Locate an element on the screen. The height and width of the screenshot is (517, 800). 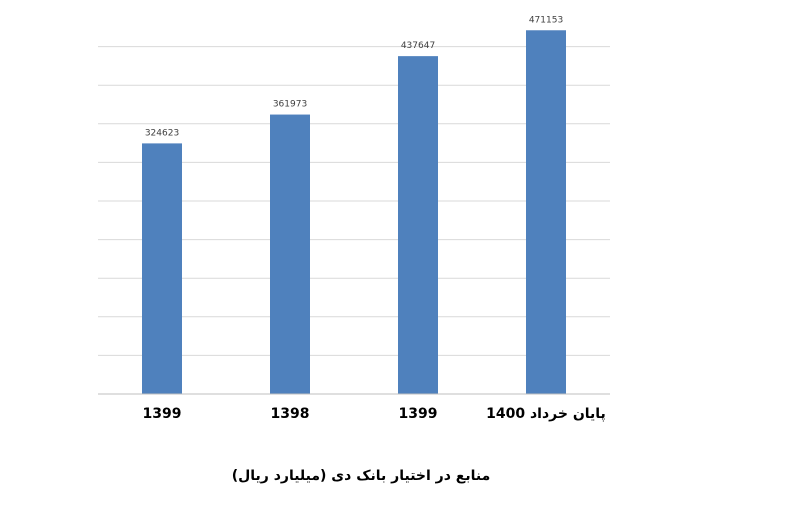
data-label: 324623 is located at coordinates (162, 133).